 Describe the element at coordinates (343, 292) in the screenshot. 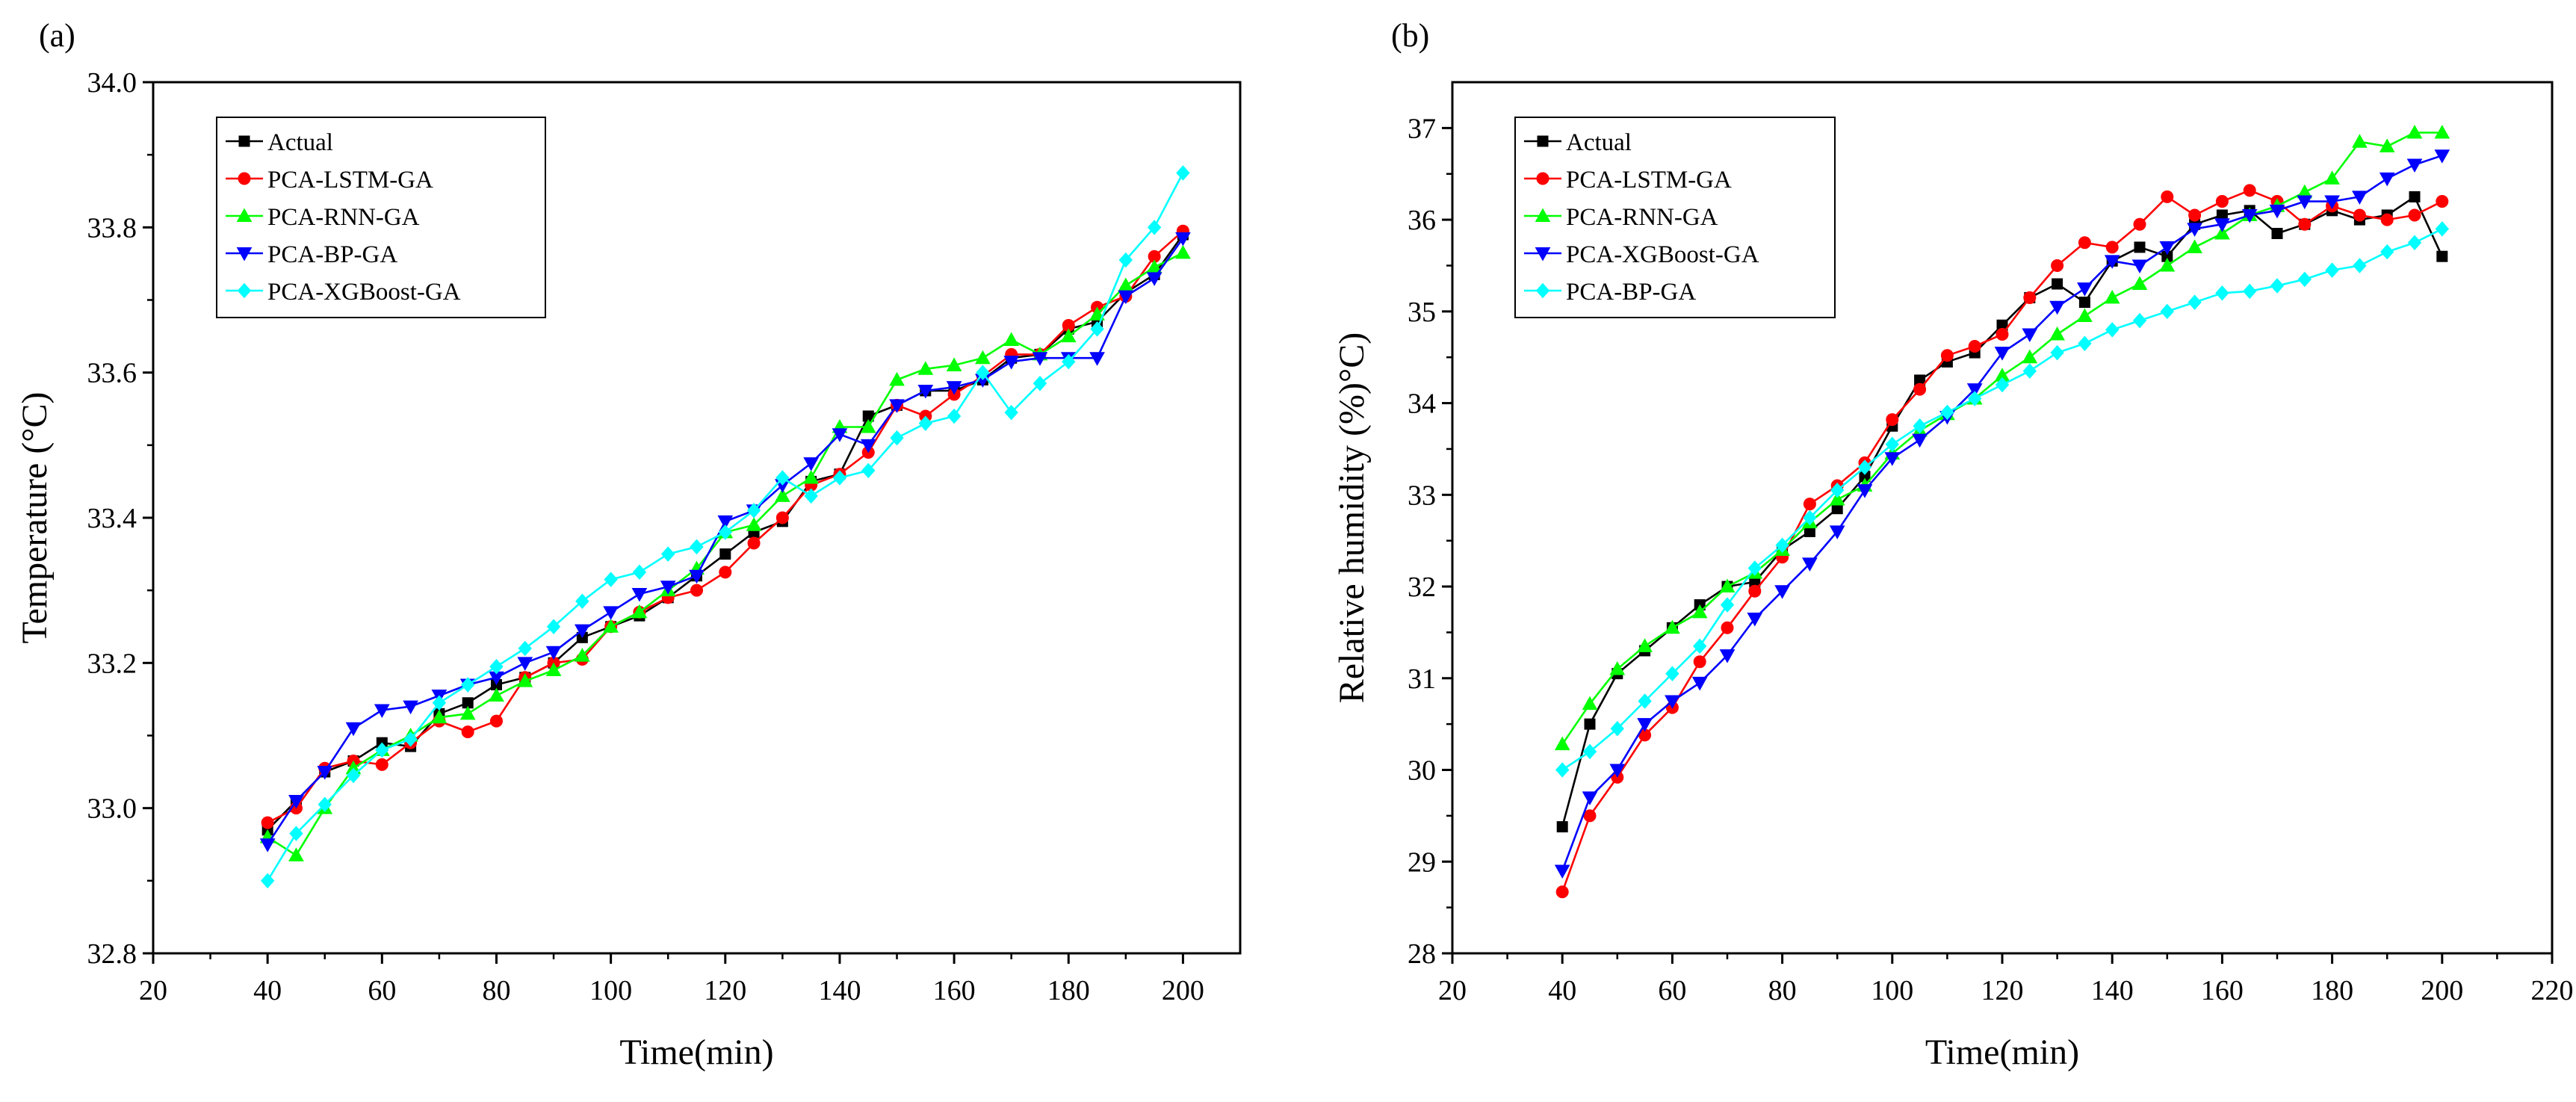

I see `legend-item-pca-xgboost-ga: PCA-XGBoost-GA` at that location.